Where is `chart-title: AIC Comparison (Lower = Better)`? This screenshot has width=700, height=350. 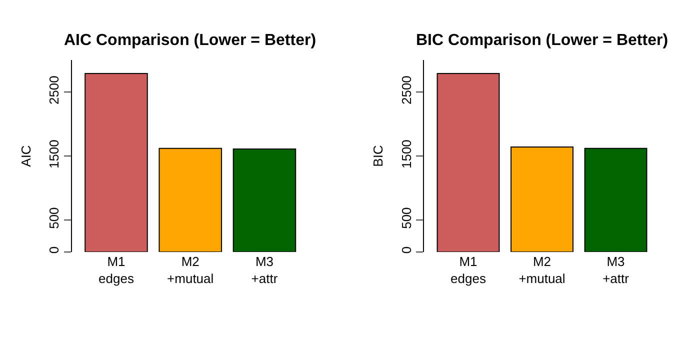 chart-title: AIC Comparison (Lower = Better) is located at coordinates (190, 40).